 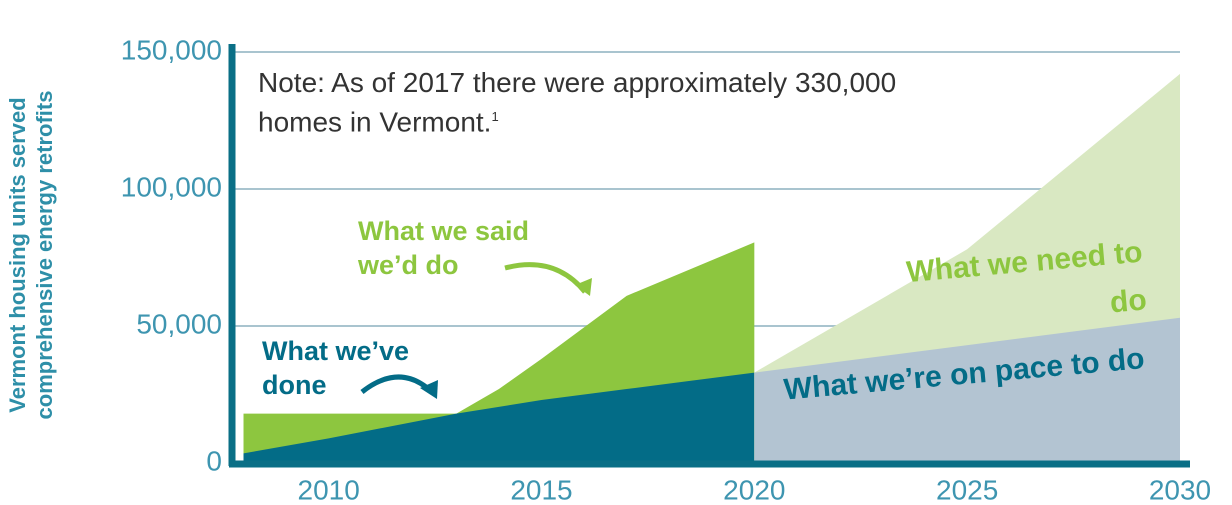 What do you see at coordinates (214, 460) in the screenshot?
I see `y-tick-label: 0` at bounding box center [214, 460].